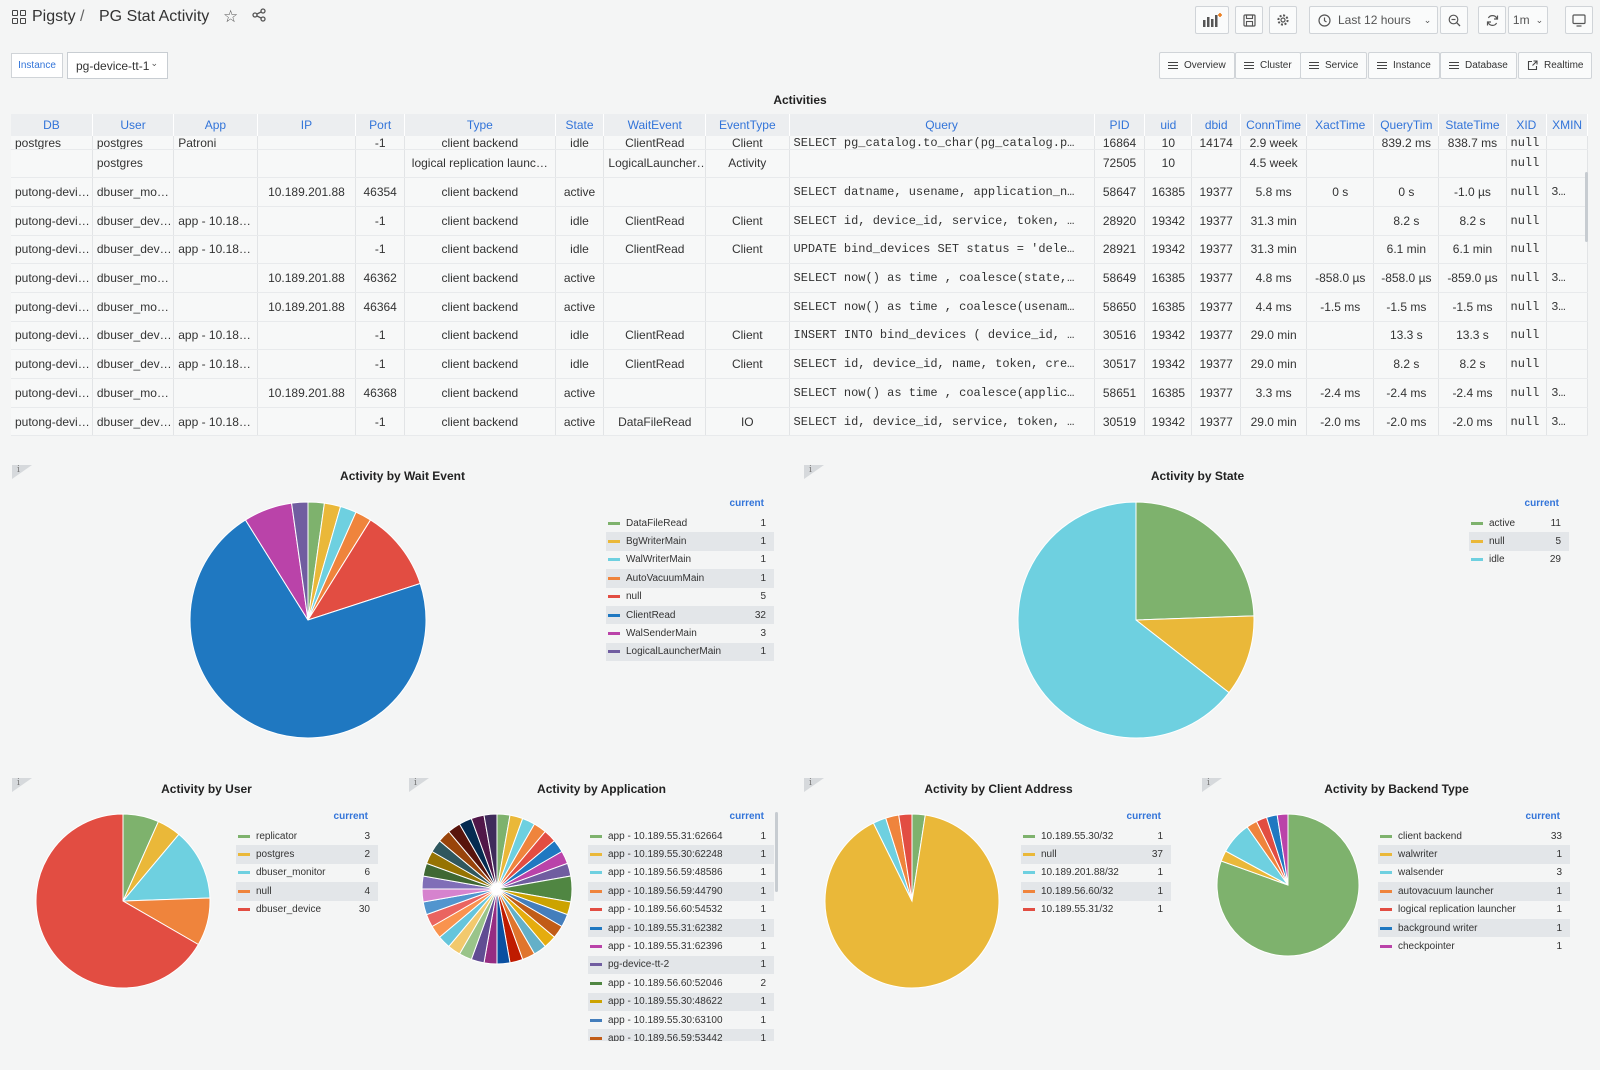  I want to click on zoom-out-button, so click(1454, 20).